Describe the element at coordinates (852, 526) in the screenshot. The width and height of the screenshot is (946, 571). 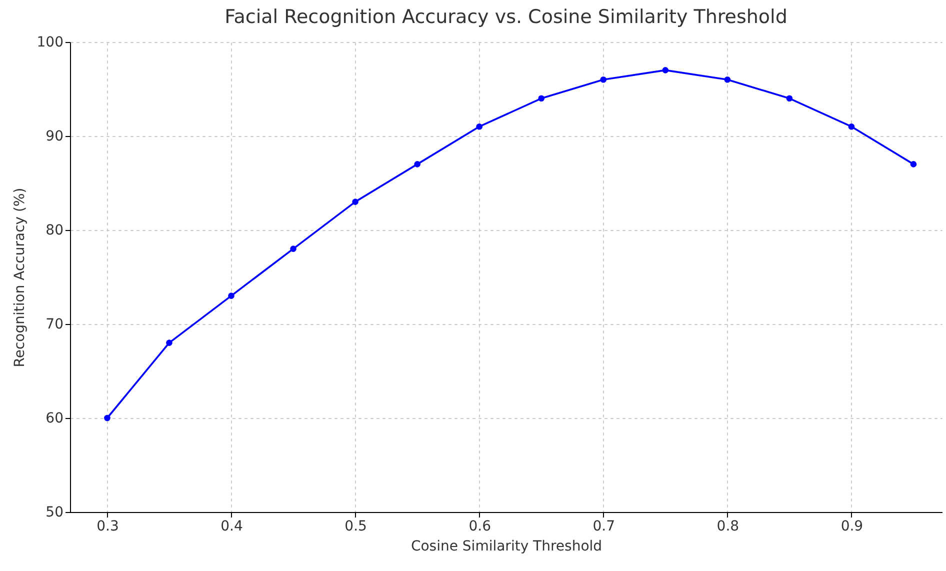
I see `x-tick-label: 0.9` at that location.